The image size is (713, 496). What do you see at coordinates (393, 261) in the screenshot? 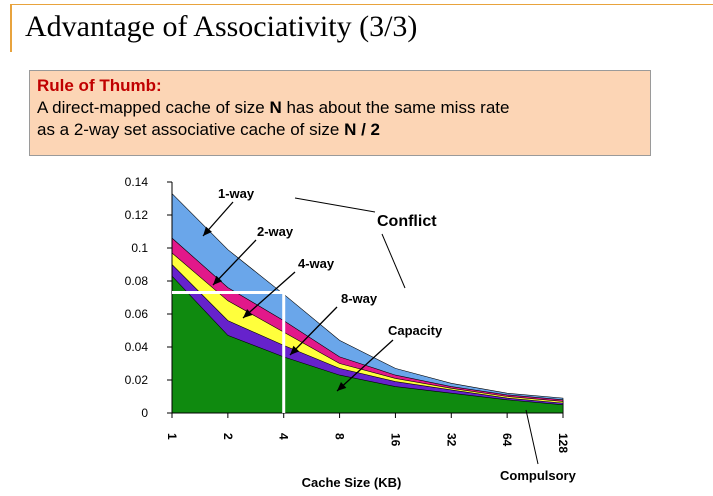
I see `conflict-line-bottom` at bounding box center [393, 261].